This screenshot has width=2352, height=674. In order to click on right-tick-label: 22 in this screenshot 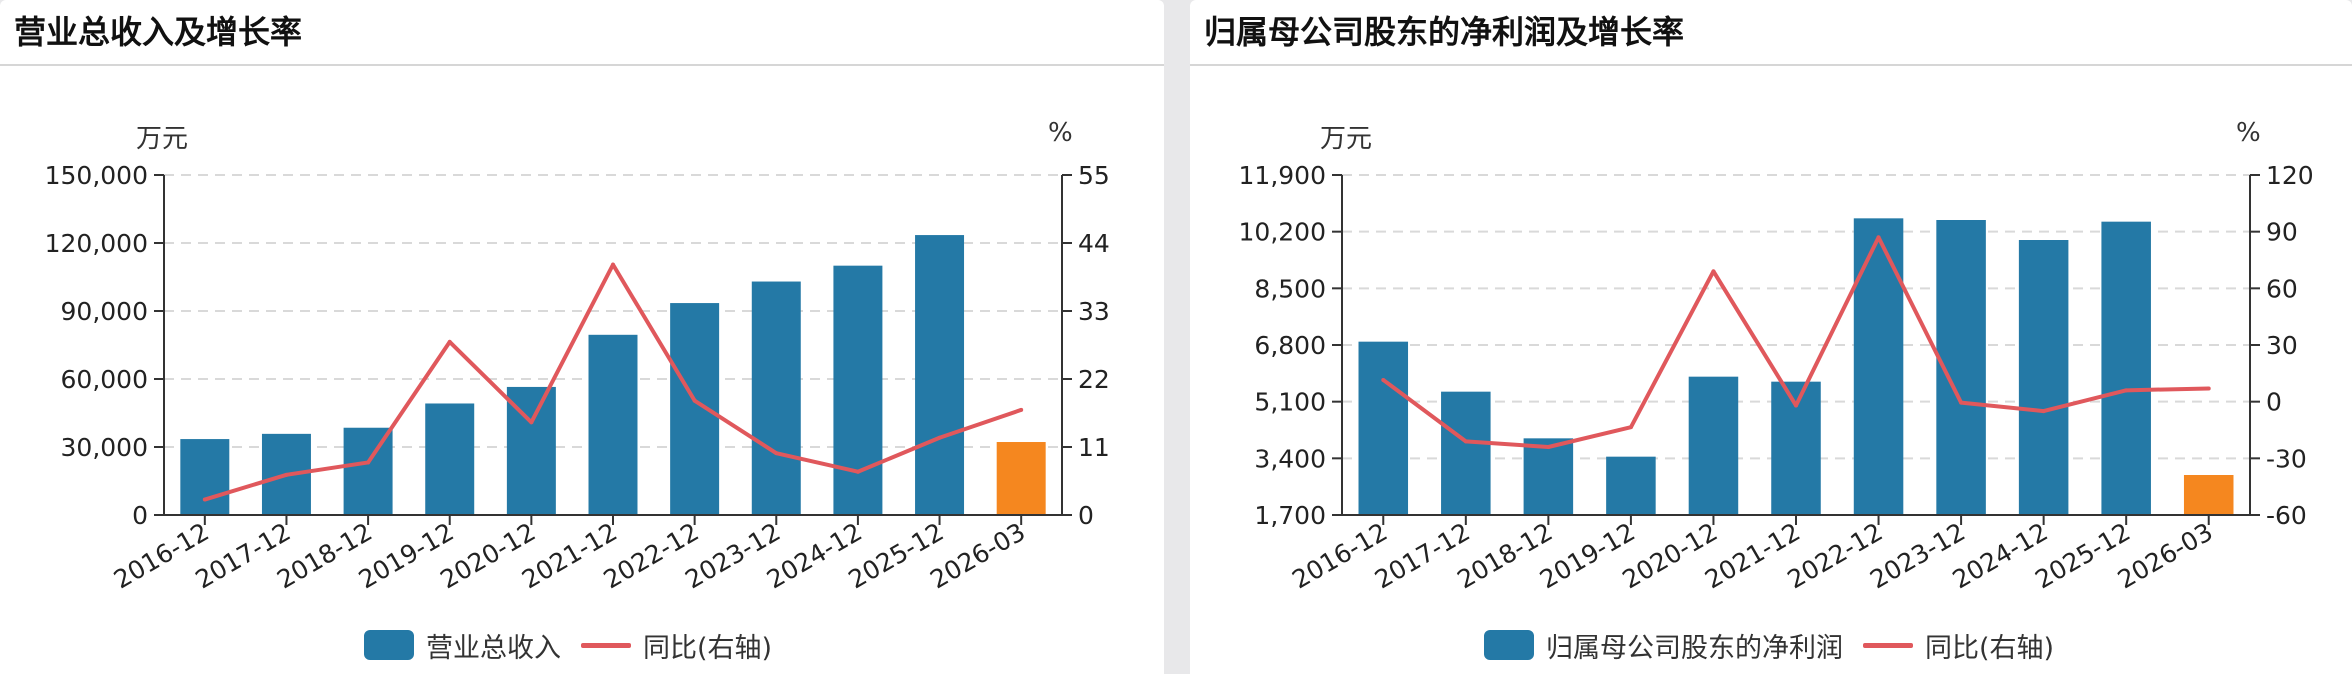, I will do `click(1094, 379)`.